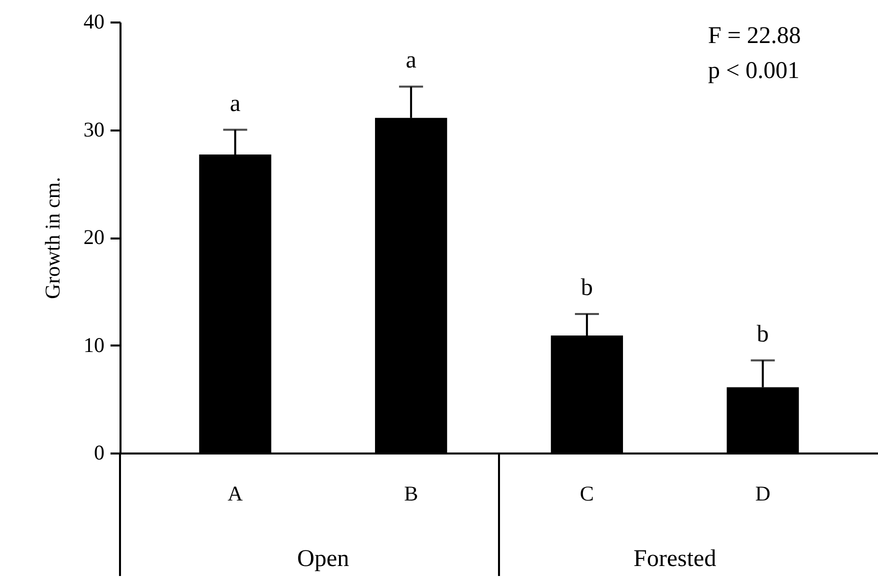 The height and width of the screenshot is (577, 878). What do you see at coordinates (675, 559) in the screenshot?
I see `text: Forested` at bounding box center [675, 559].